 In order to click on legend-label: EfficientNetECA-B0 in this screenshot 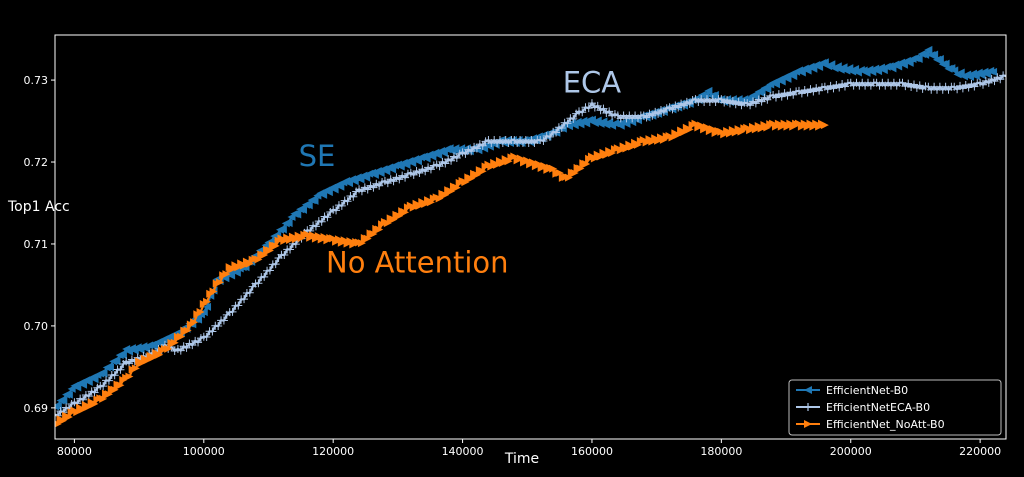, I will do `click(878, 407)`.